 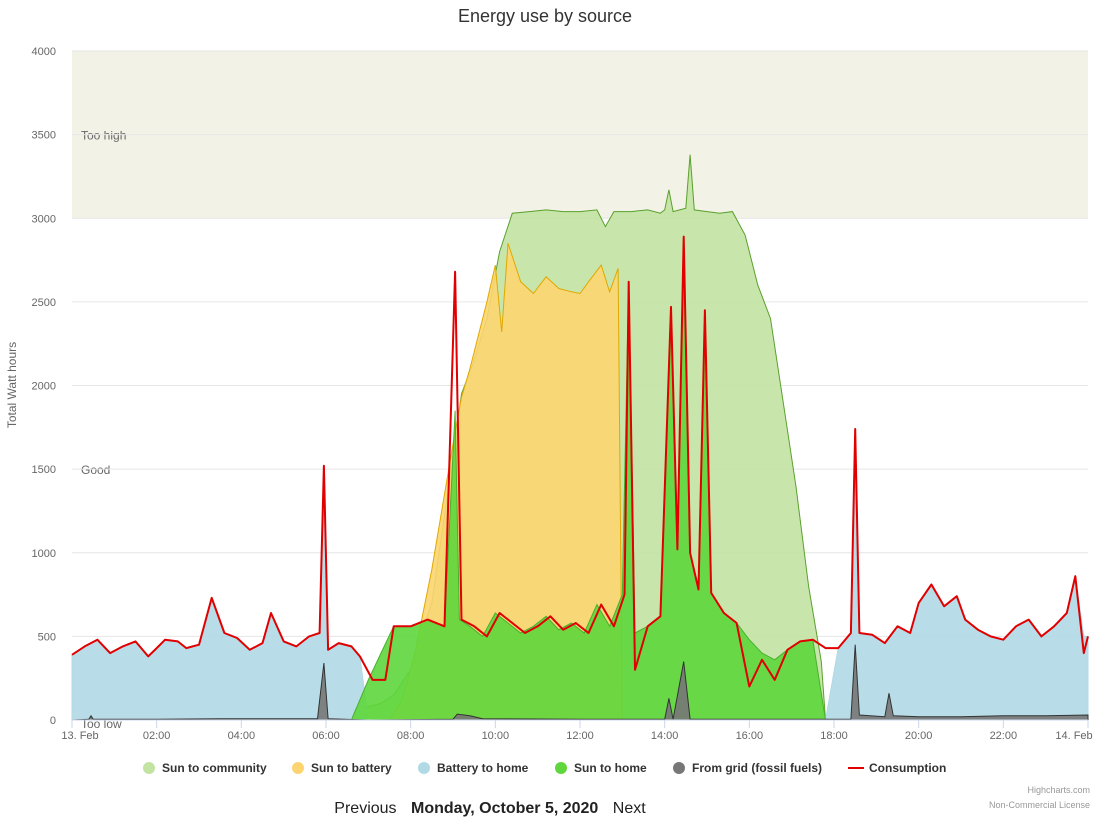 I want to click on x-tick-label-6: 12:00, so click(x=580, y=736).